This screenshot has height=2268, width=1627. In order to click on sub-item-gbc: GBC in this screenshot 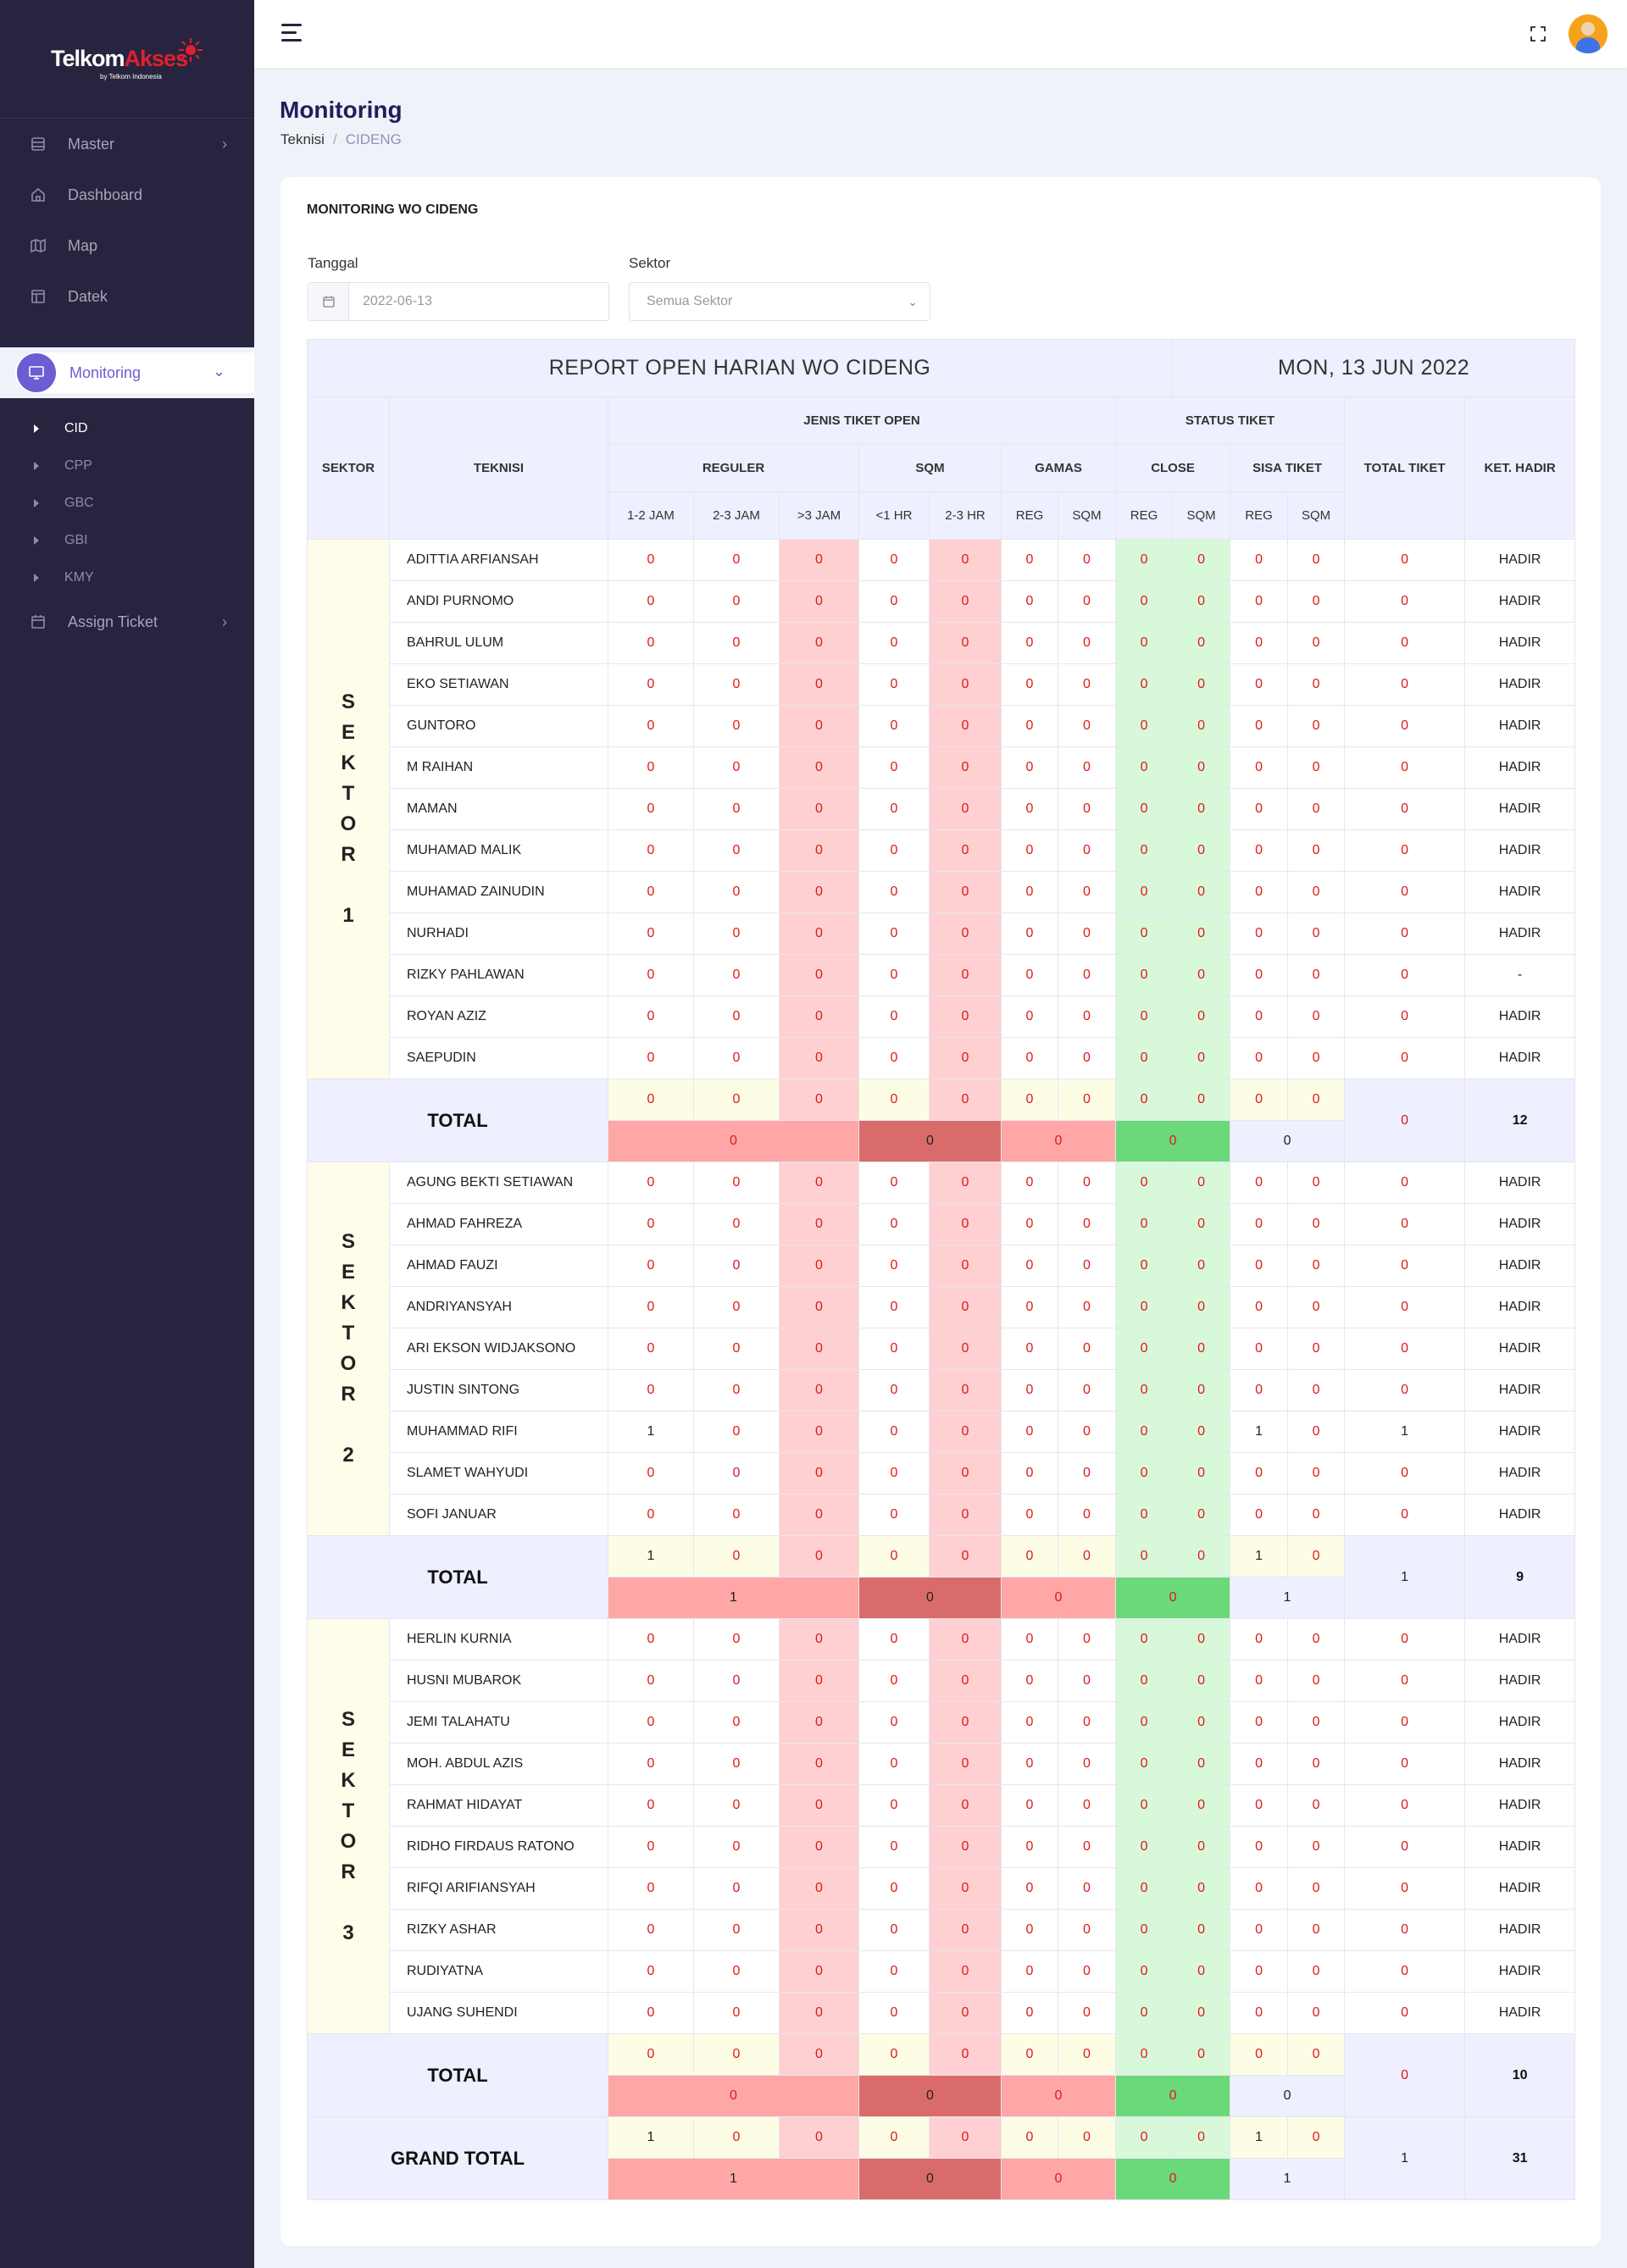, I will do `click(127, 503)`.